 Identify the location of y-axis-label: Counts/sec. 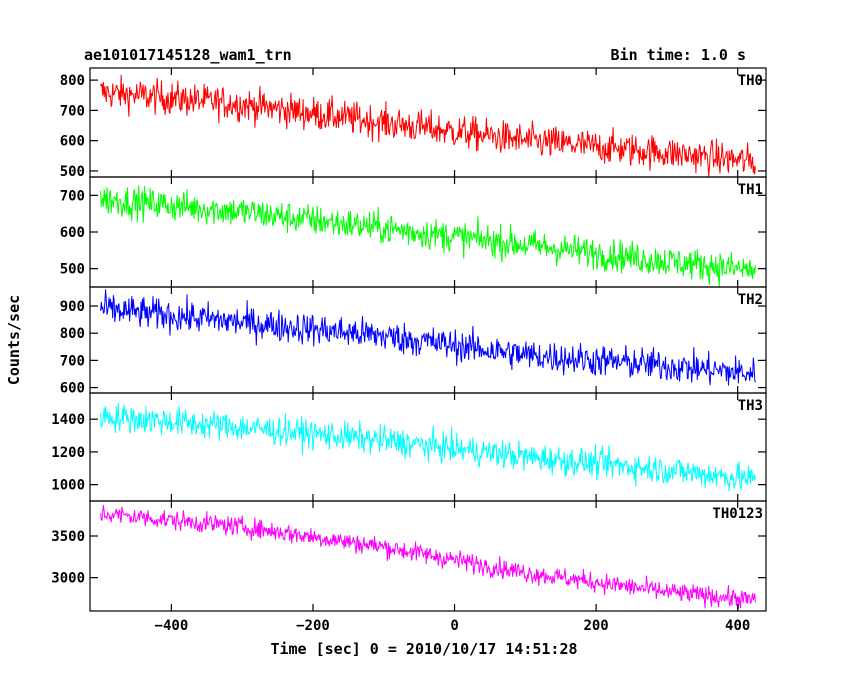
(14, 340).